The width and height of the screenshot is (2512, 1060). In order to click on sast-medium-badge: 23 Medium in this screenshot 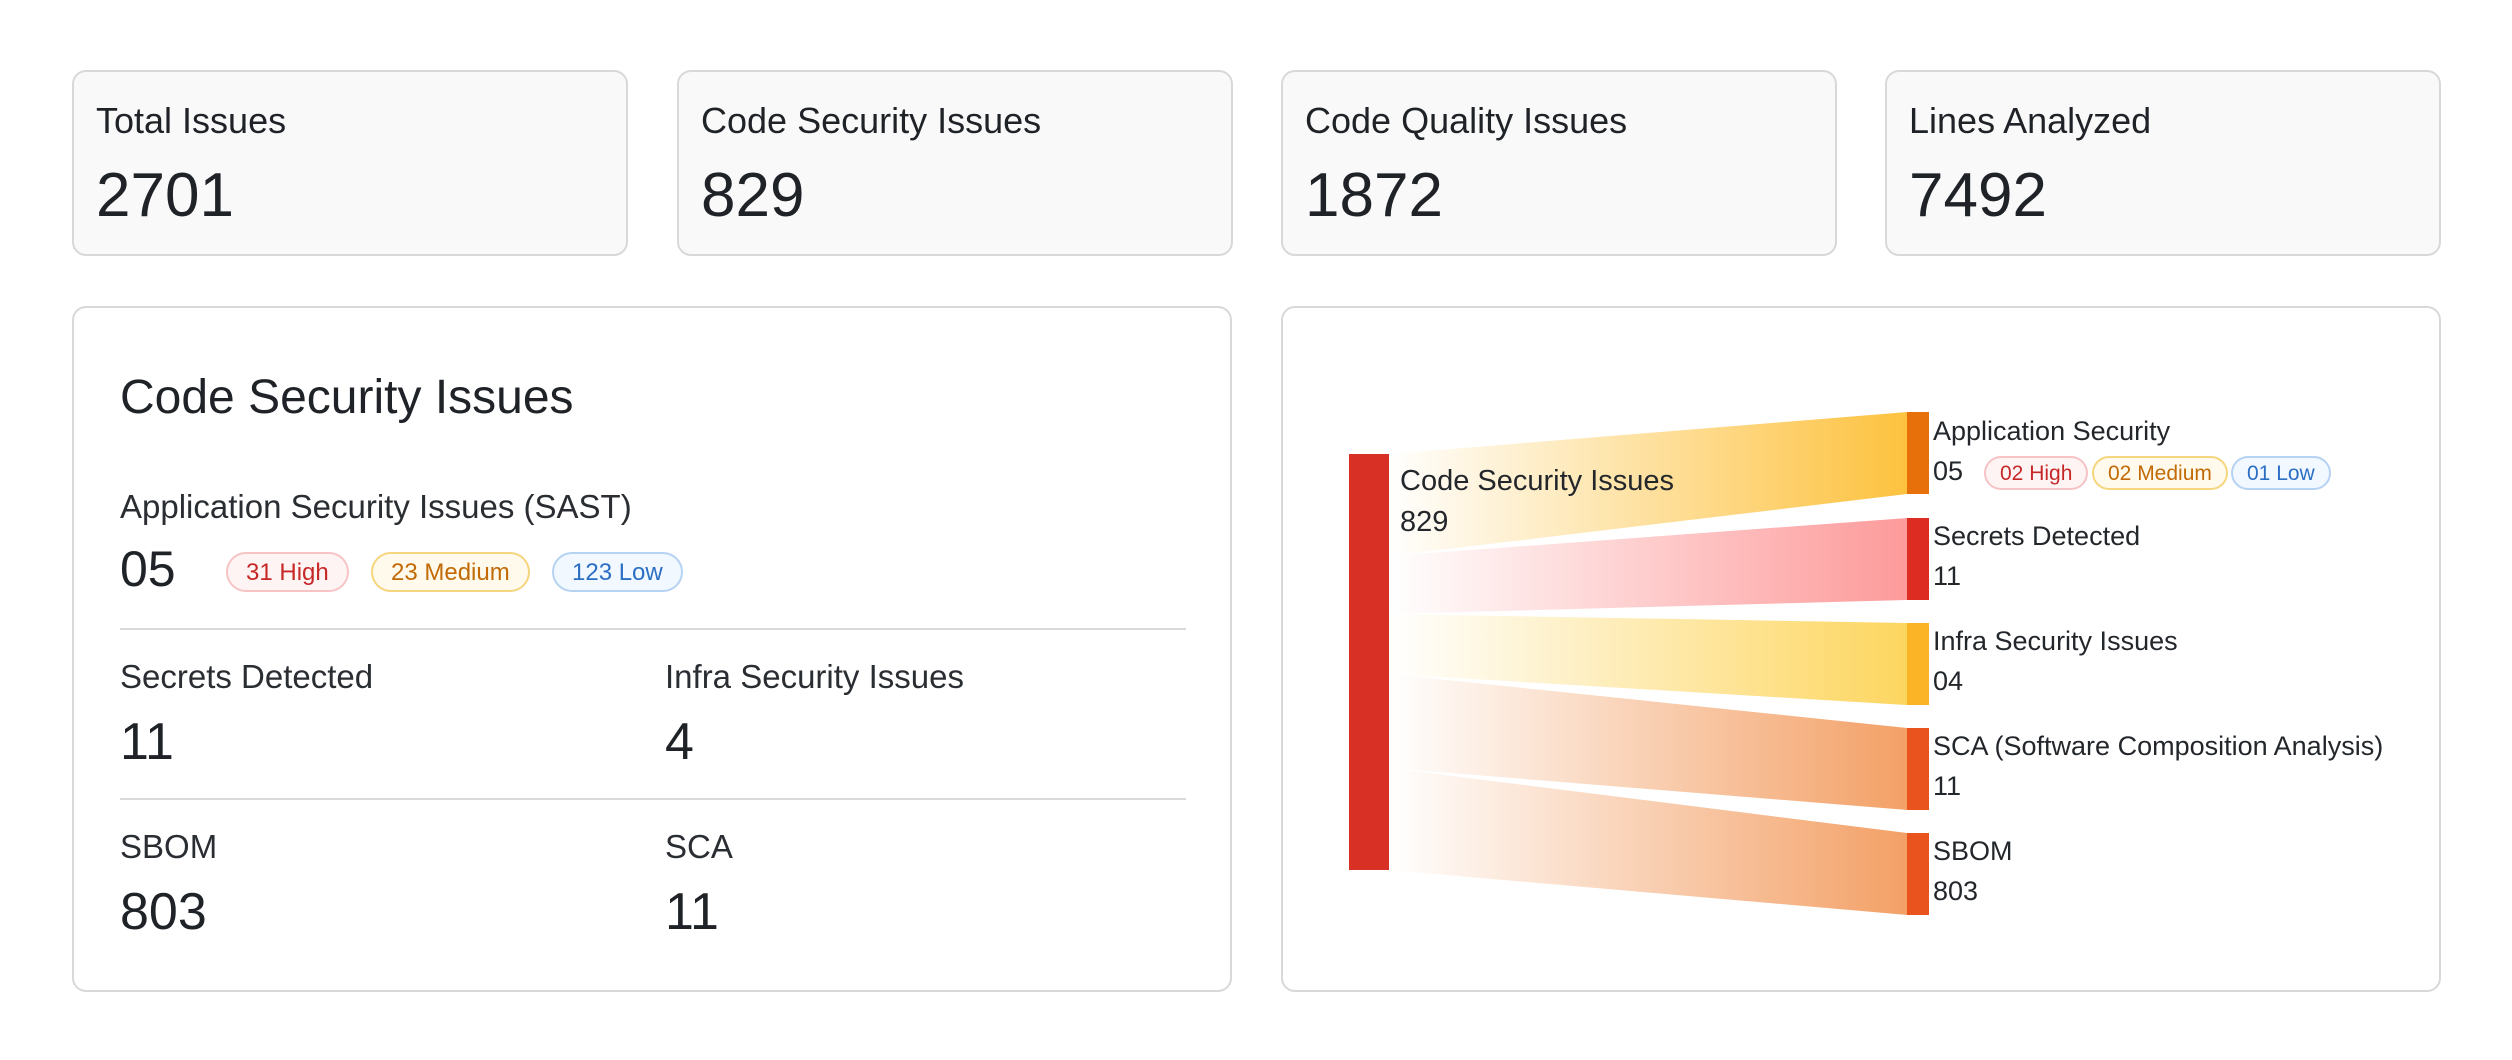, I will do `click(450, 572)`.